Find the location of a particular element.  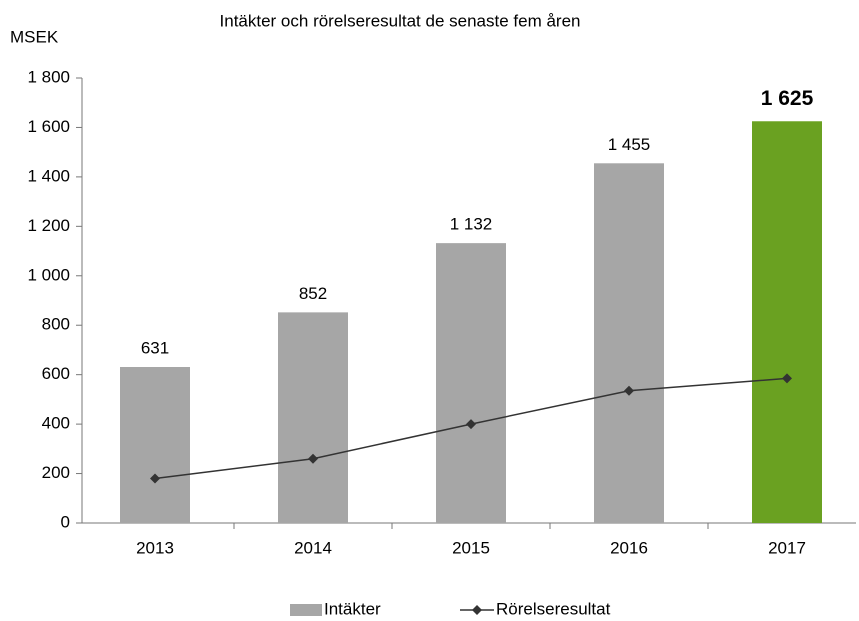

x-tick-label: 2015 is located at coordinates (471, 547).